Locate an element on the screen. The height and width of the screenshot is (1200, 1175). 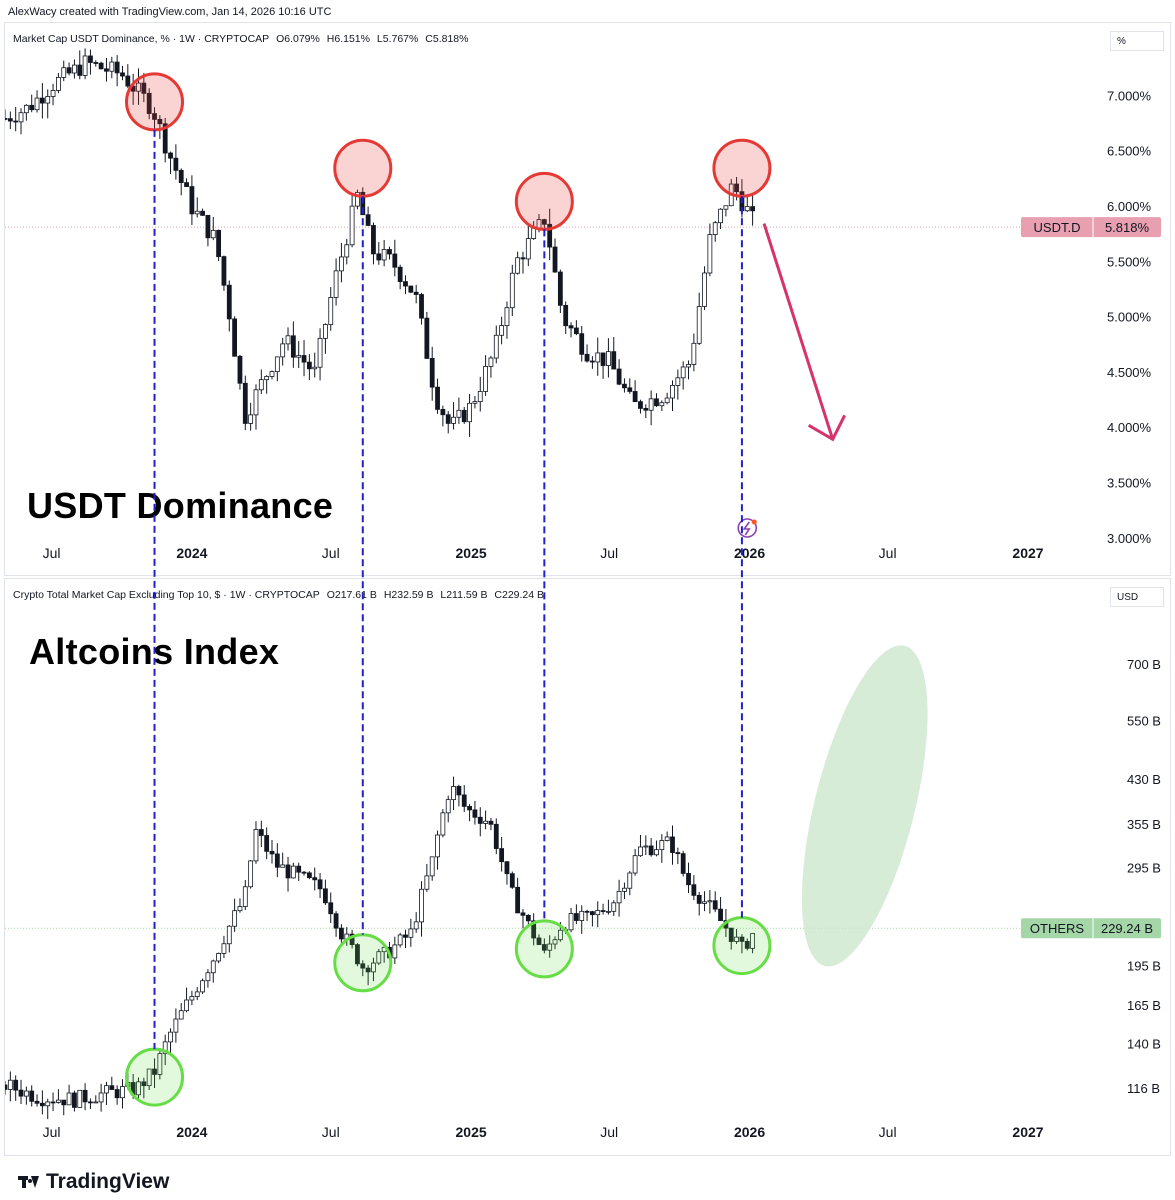
bullish-projection-ellipse is located at coordinates (864, 806).